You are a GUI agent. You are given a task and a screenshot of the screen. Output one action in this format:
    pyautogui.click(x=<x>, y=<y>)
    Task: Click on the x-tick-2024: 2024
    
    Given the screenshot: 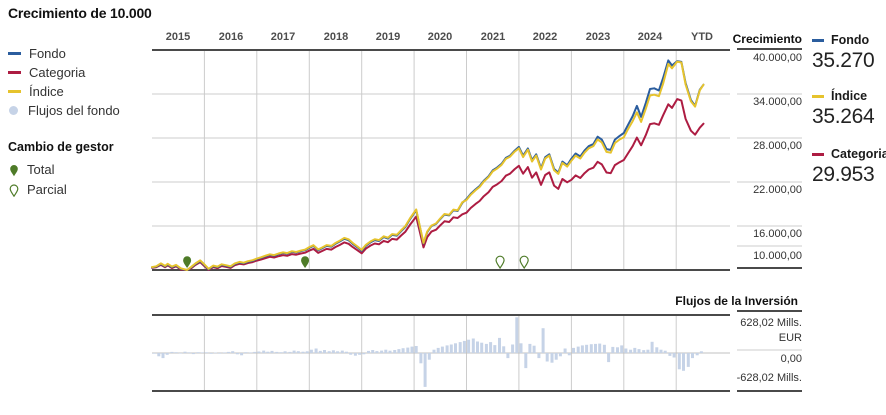 What is the action you would take?
    pyautogui.click(x=650, y=37)
    